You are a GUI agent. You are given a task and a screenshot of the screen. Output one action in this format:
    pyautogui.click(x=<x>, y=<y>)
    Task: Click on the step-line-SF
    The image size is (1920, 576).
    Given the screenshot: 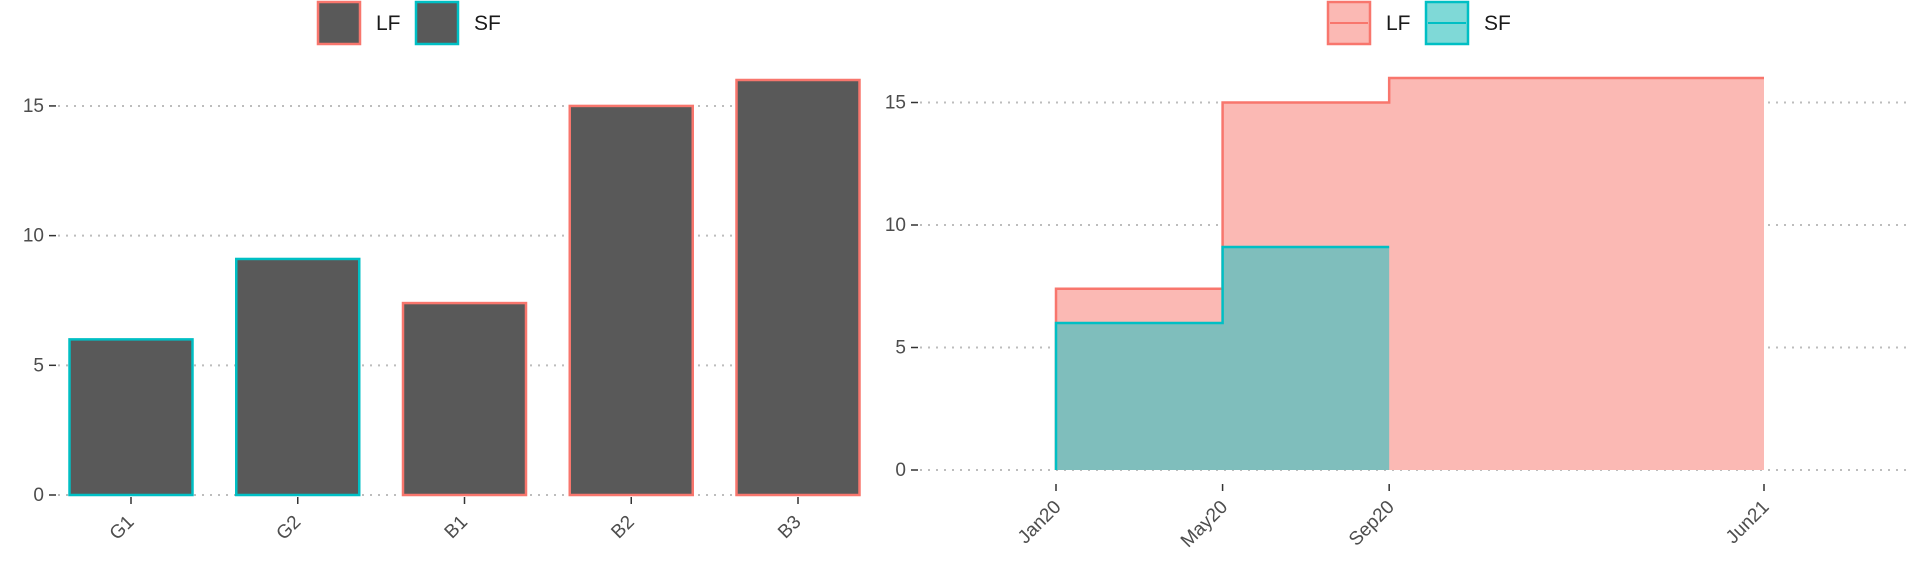 What is the action you would take?
    pyautogui.click(x=1222, y=357)
    